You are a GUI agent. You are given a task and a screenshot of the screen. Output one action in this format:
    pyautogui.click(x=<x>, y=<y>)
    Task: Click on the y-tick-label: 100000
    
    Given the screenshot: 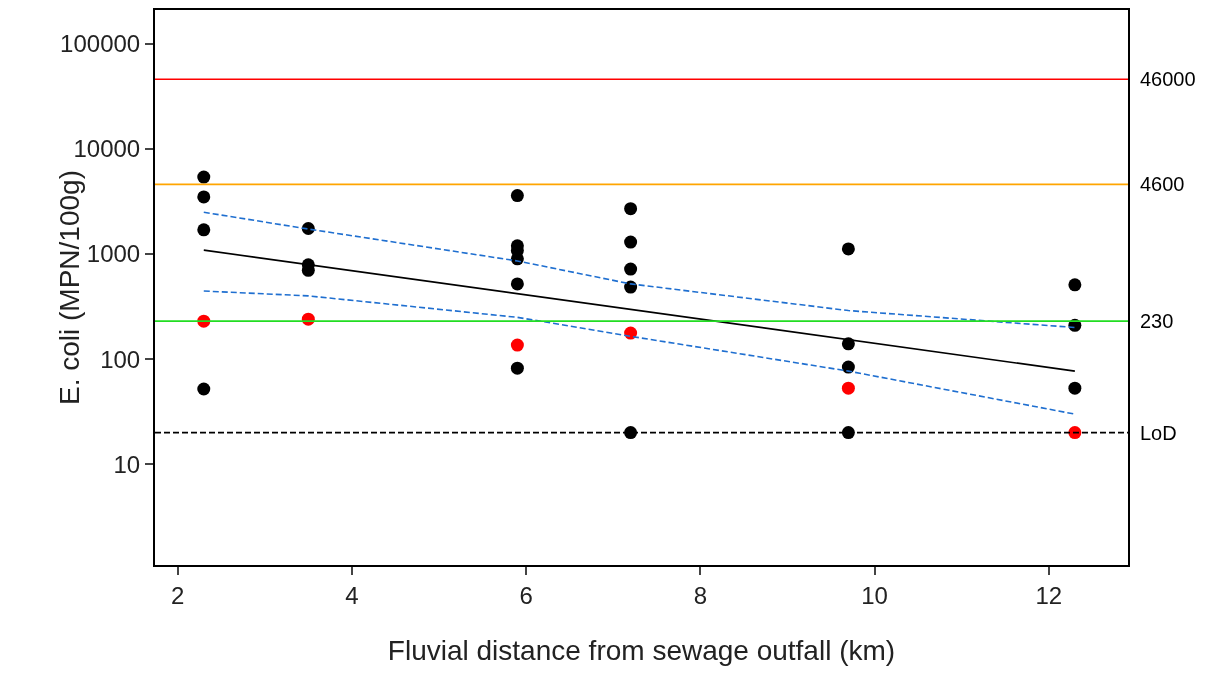 What is the action you would take?
    pyautogui.click(x=100, y=44)
    